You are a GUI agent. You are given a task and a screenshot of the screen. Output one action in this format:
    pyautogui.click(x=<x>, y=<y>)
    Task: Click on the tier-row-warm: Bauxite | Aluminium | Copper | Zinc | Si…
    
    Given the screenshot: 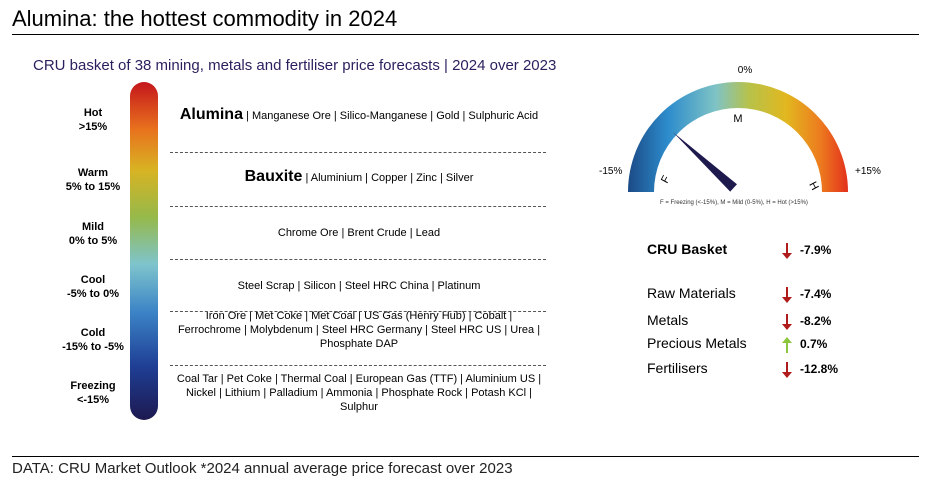 What is the action you would take?
    pyautogui.click(x=359, y=176)
    